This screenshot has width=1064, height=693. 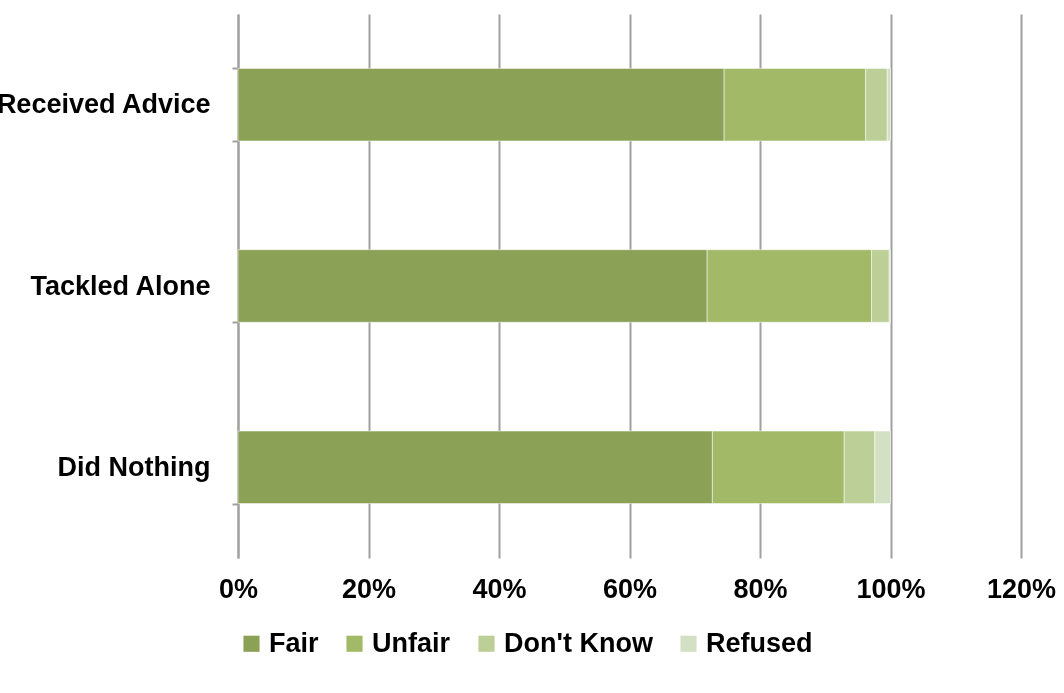 I want to click on legend-label: Don't Know, so click(x=579, y=642).